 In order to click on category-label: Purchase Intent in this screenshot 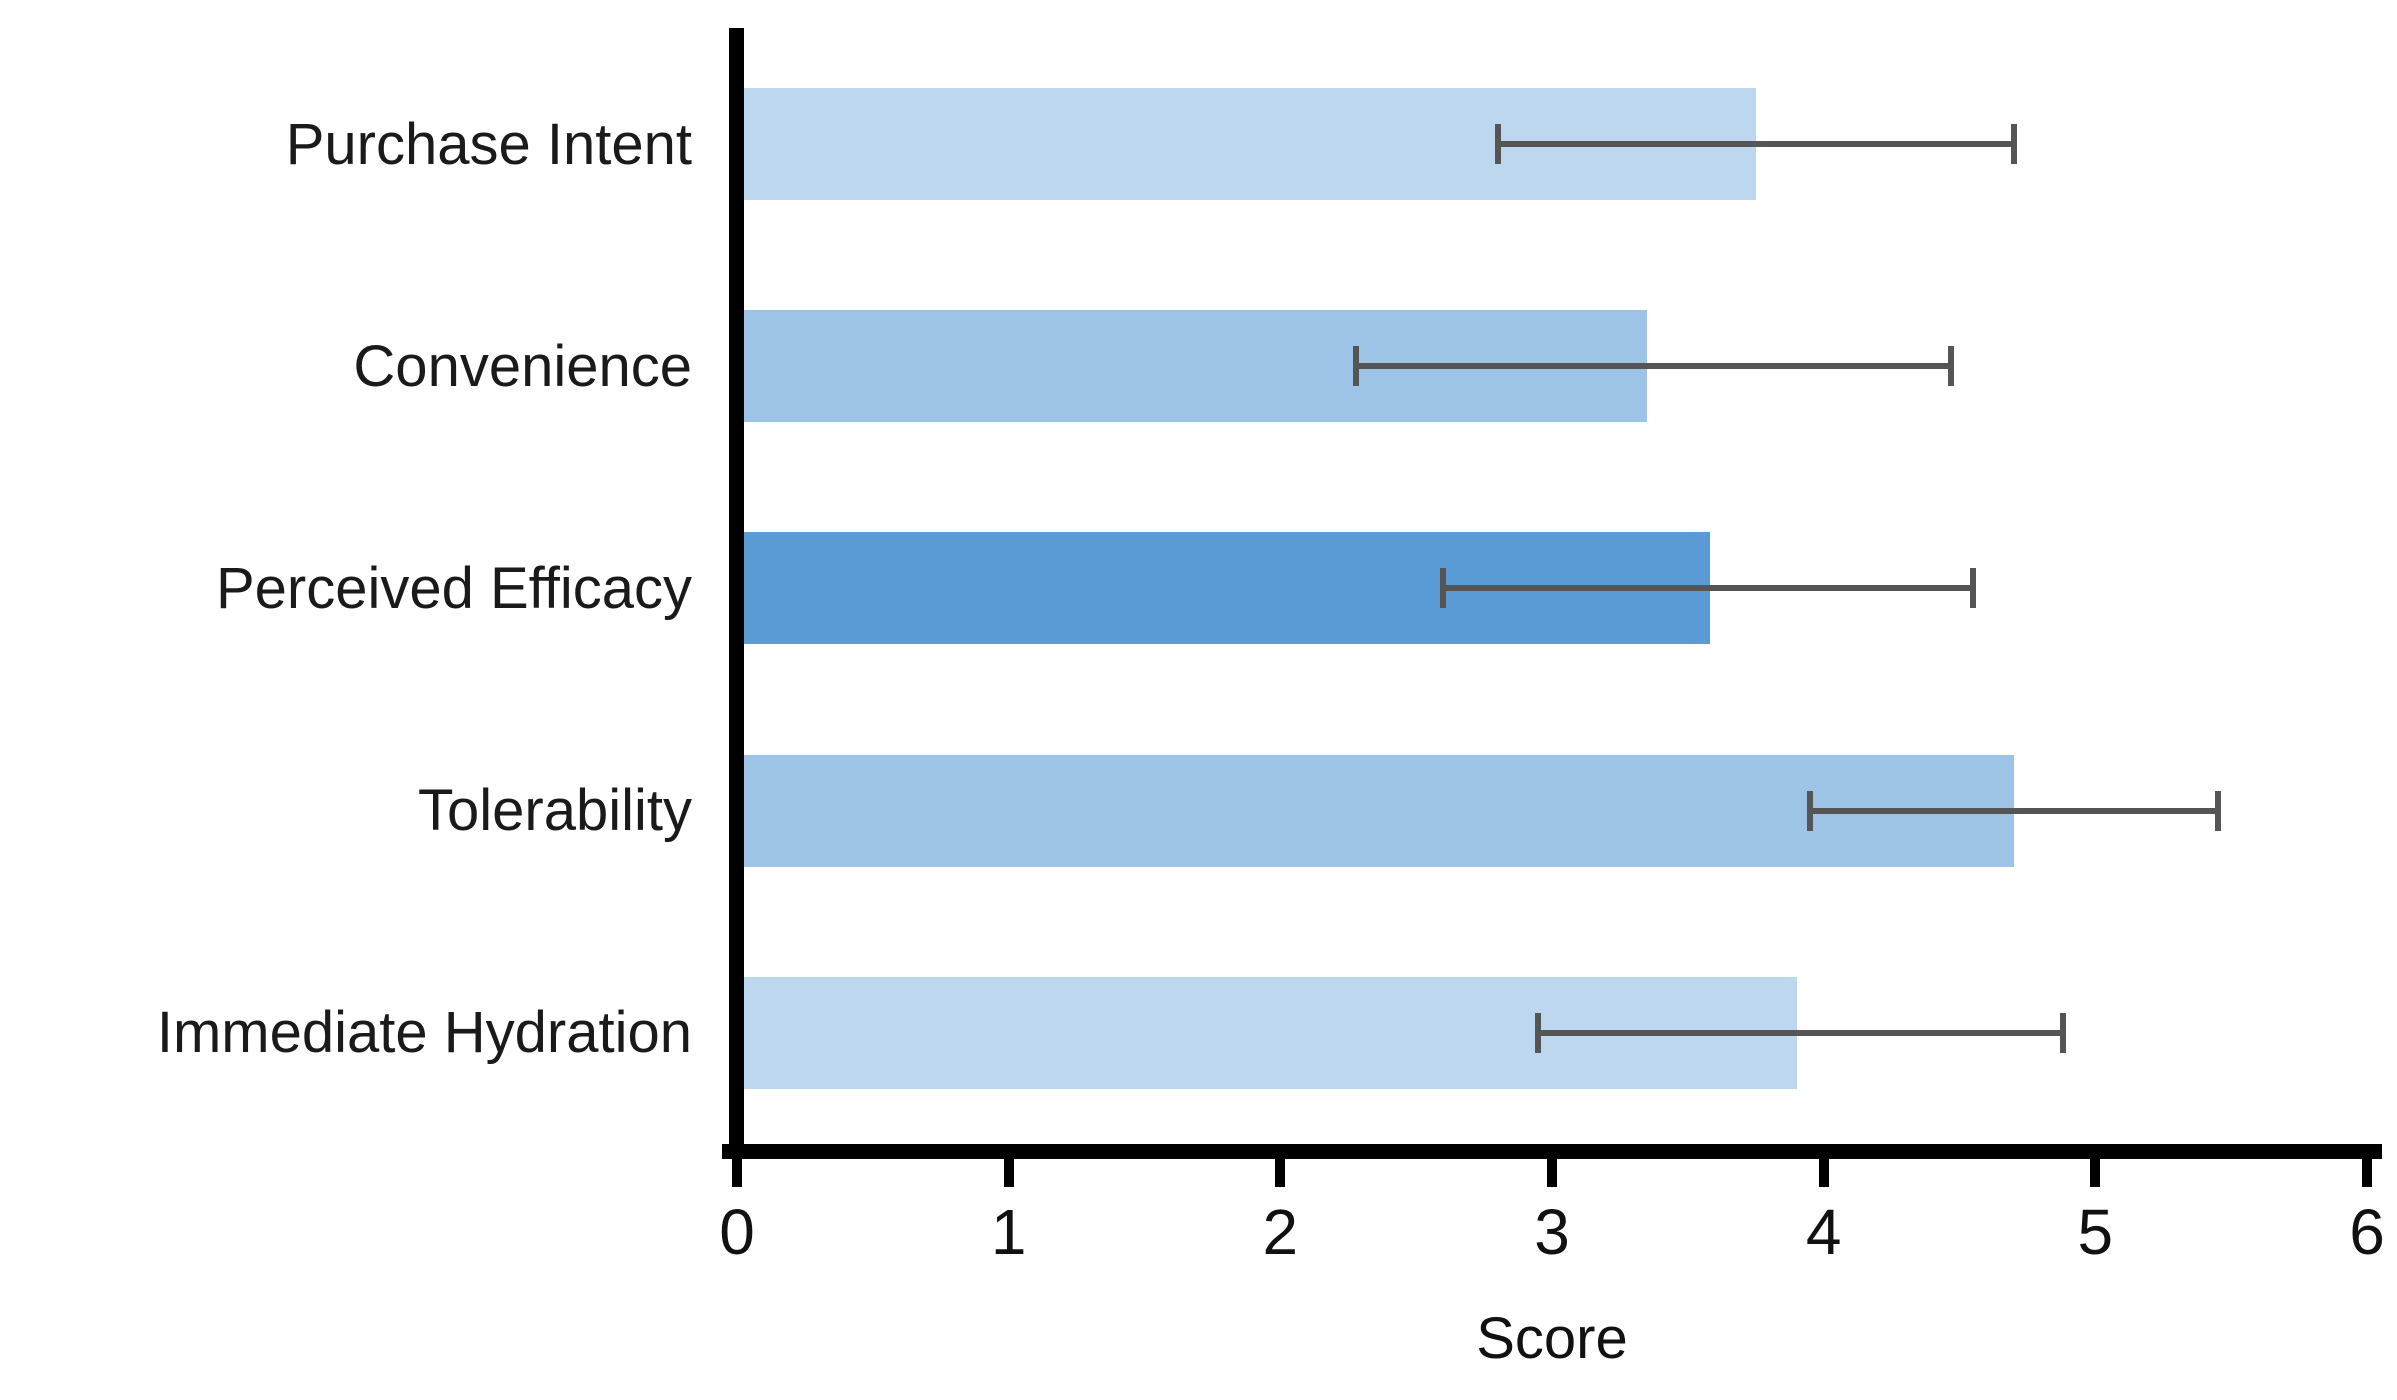, I will do `click(488, 144)`.